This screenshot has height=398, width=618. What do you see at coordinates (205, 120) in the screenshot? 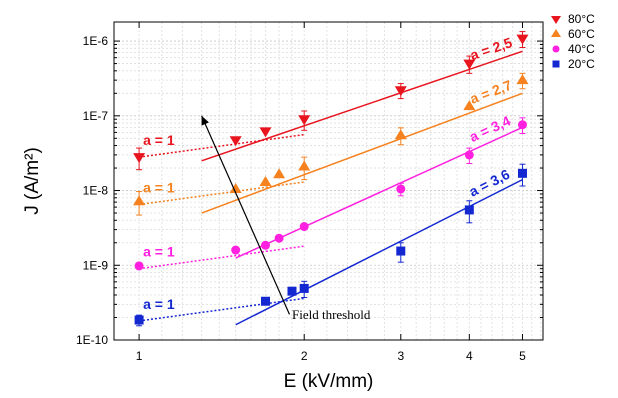
I see `threshold-arrowhead` at bounding box center [205, 120].